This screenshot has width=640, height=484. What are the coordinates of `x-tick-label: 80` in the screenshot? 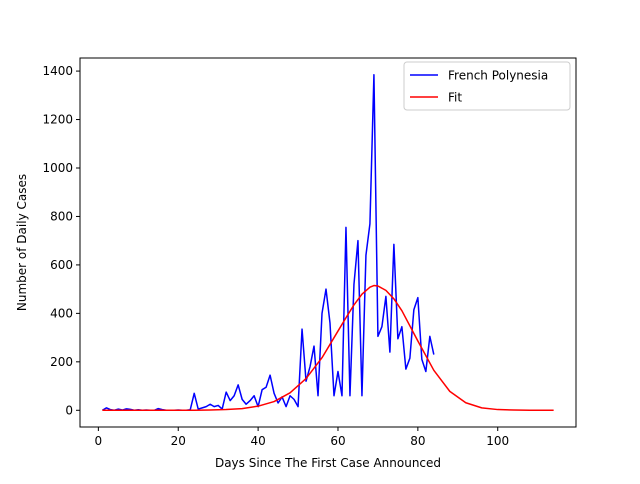 It's located at (417, 441).